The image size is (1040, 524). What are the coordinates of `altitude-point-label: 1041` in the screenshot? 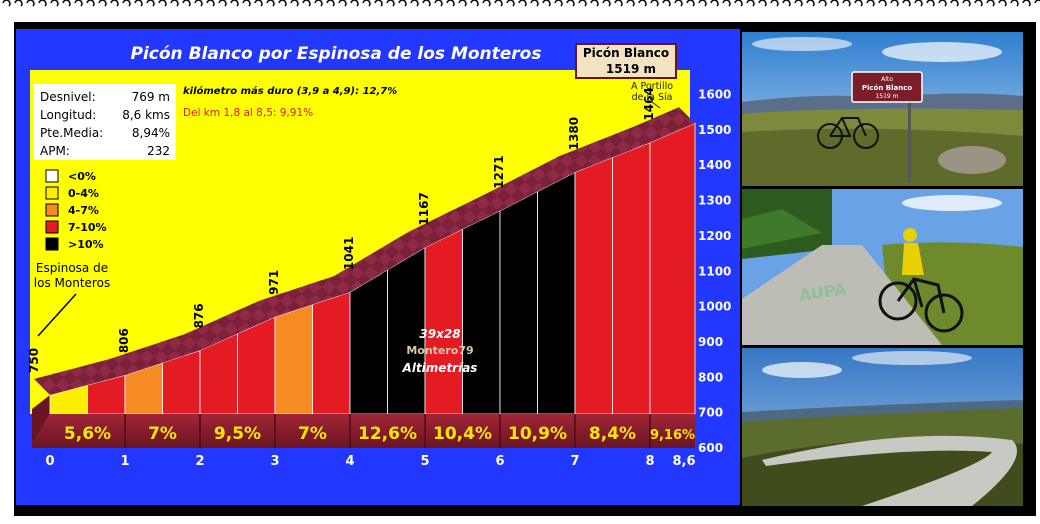 It's located at (349, 253).